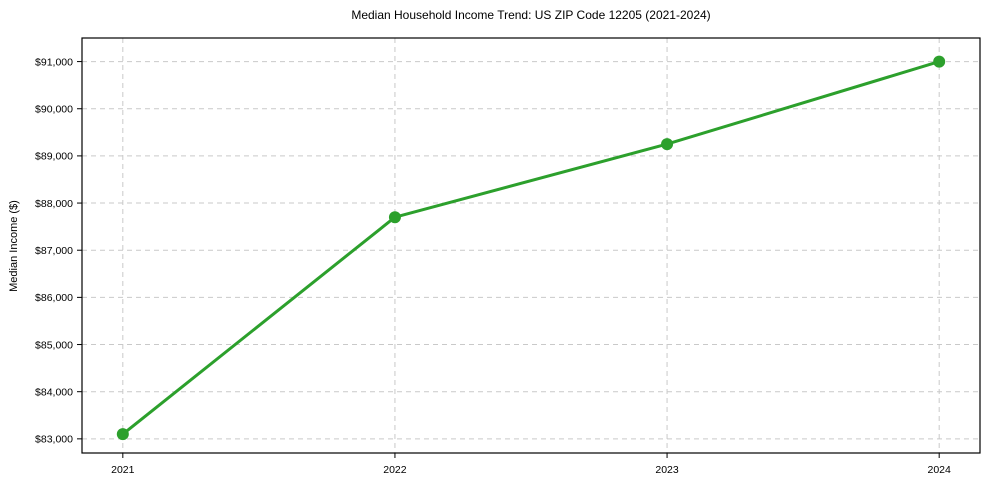  I want to click on y-tick-label: $87,000, so click(54, 251).